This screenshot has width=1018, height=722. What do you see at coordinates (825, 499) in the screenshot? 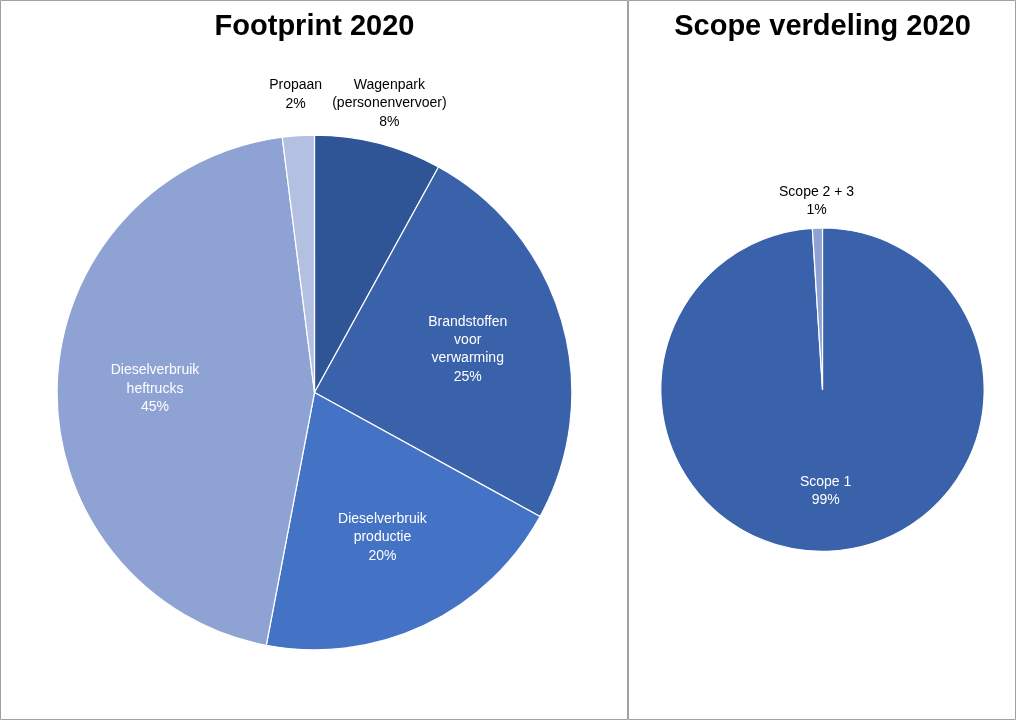
I see `data-label: 99%` at bounding box center [825, 499].